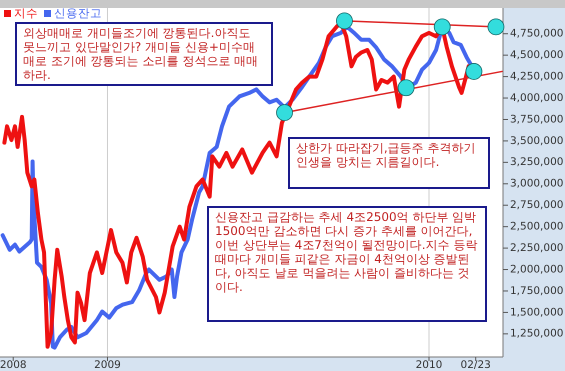 The height and width of the screenshot is (371, 565). I want to click on y-tick-label: 4,500,000, so click(537, 55).